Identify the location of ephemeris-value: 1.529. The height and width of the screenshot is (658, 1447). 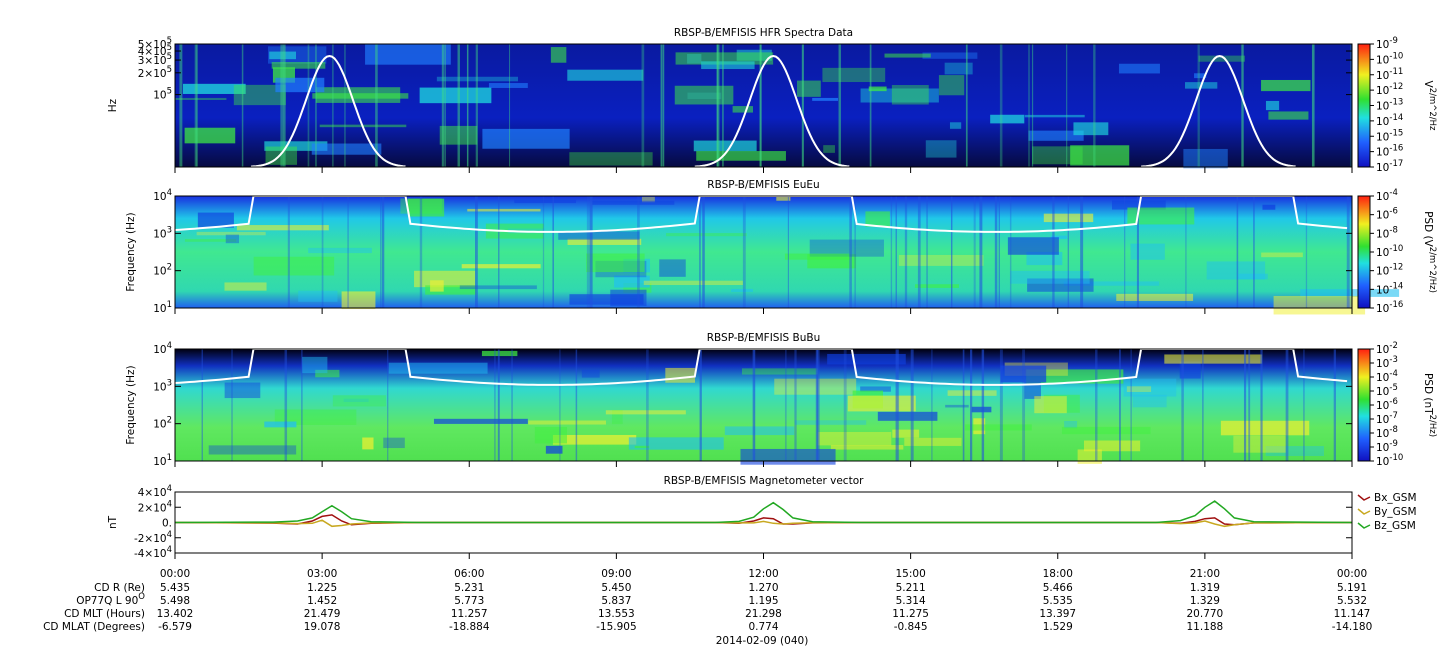
(1058, 627).